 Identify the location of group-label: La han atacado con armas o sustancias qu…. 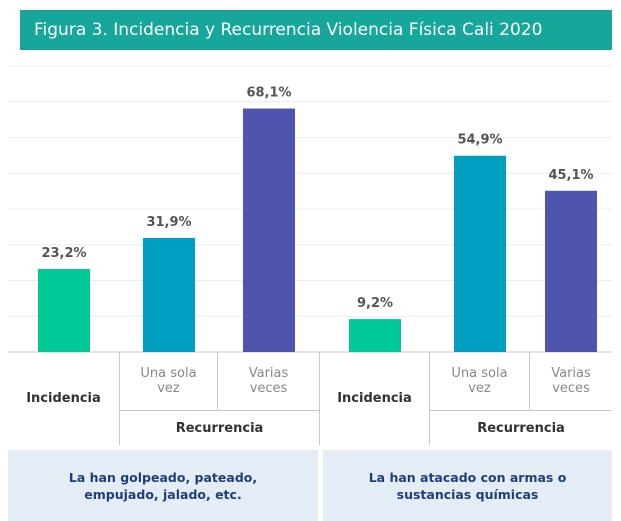
(467, 485).